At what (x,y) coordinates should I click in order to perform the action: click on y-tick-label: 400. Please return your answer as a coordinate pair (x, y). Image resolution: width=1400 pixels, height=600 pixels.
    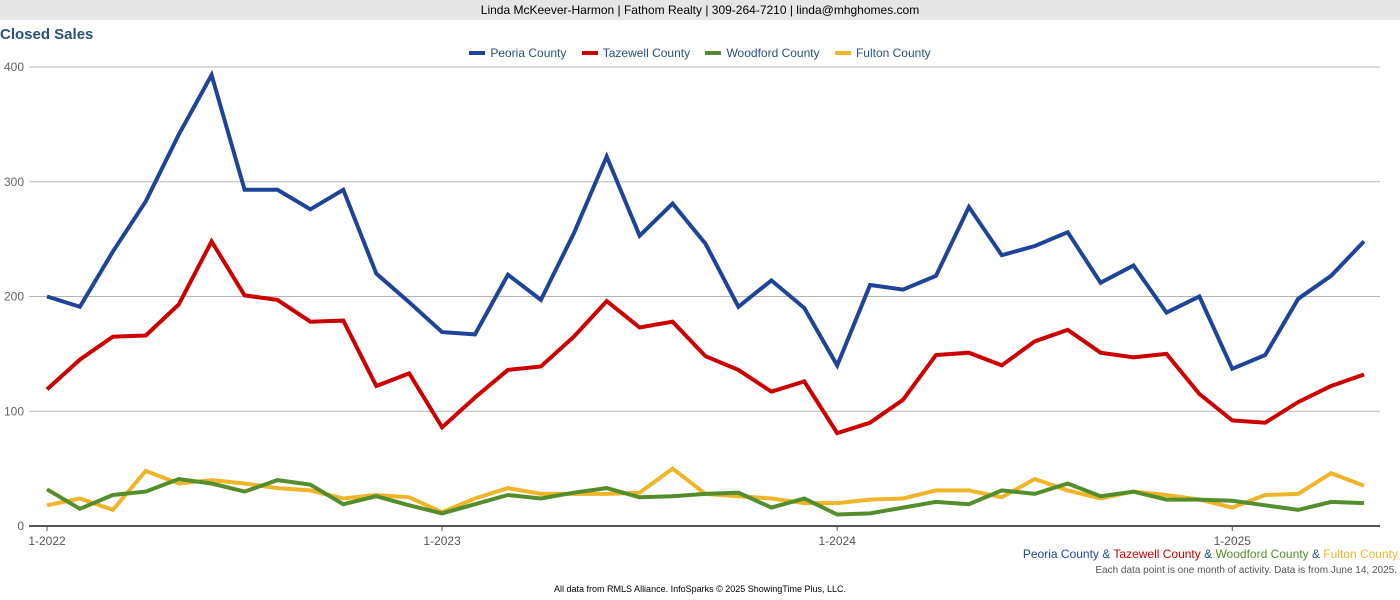
    Looking at the image, I should click on (14, 67).